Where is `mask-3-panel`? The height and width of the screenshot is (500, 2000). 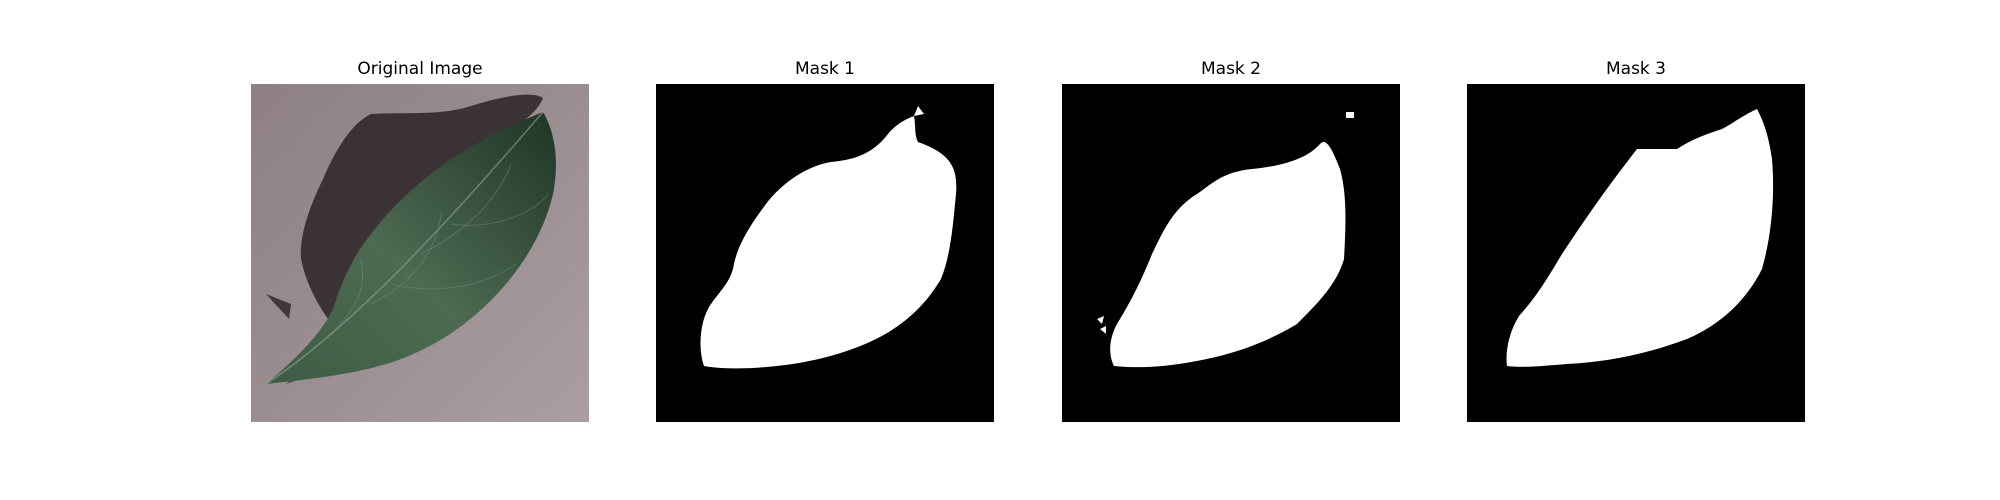
mask-3-panel is located at coordinates (1636, 253).